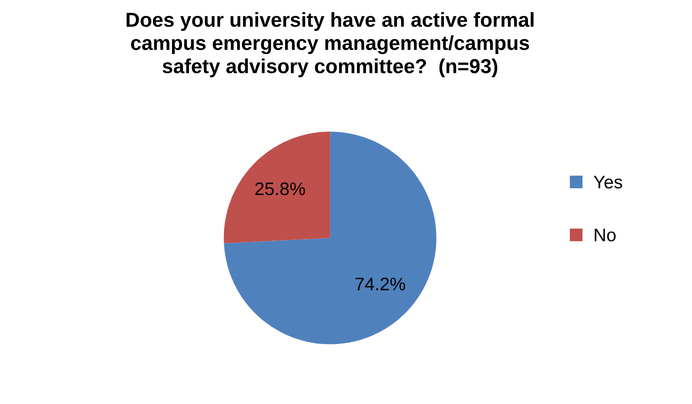 The width and height of the screenshot is (692, 404). Describe the element at coordinates (380, 284) in the screenshot. I see `data-label: 74.2%` at that location.